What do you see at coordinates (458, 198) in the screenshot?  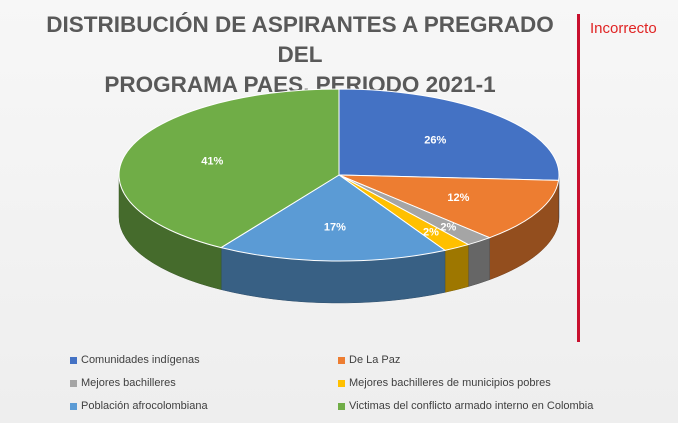 I see `pie-data-label-1: 12%` at bounding box center [458, 198].